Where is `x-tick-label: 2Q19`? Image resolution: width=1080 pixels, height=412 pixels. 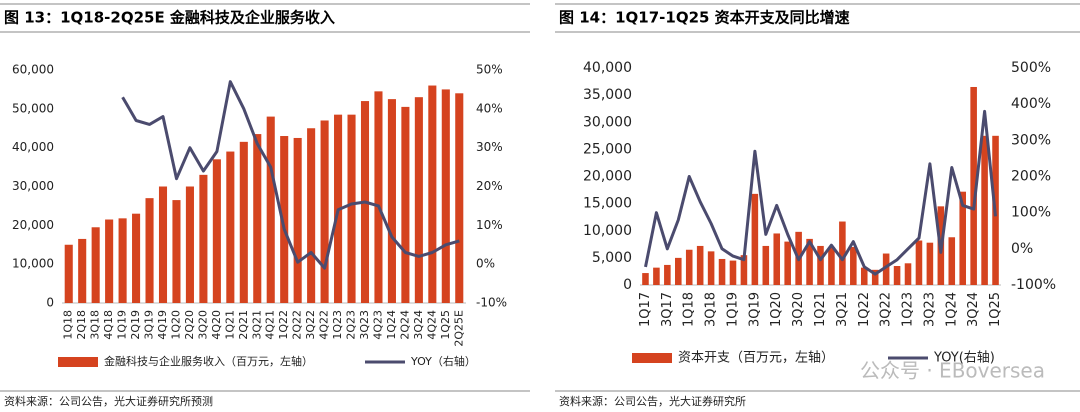 x-tick-label: 2Q19 is located at coordinates (135, 325).